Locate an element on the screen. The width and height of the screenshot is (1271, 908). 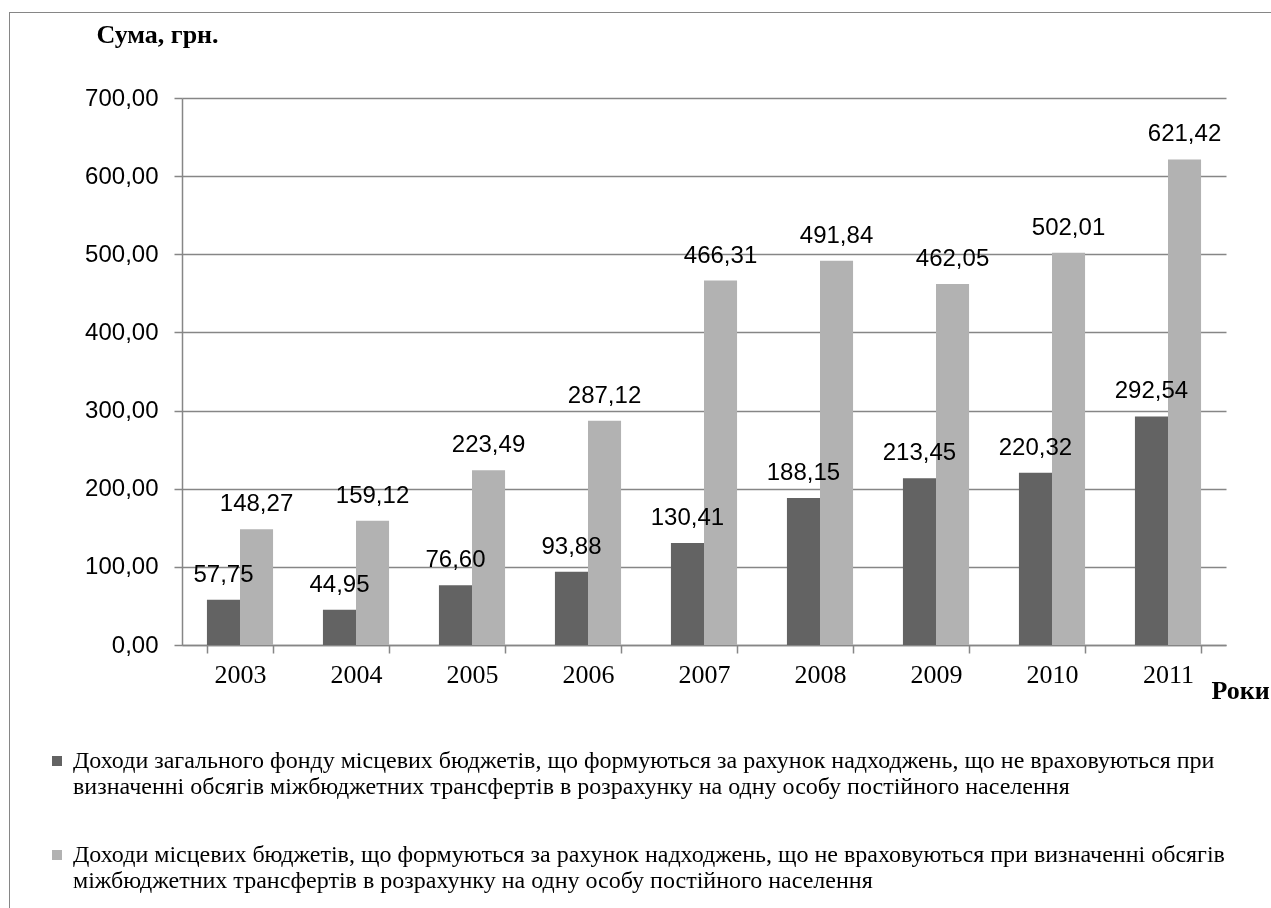
data-label: 287,12 is located at coordinates (604, 394).